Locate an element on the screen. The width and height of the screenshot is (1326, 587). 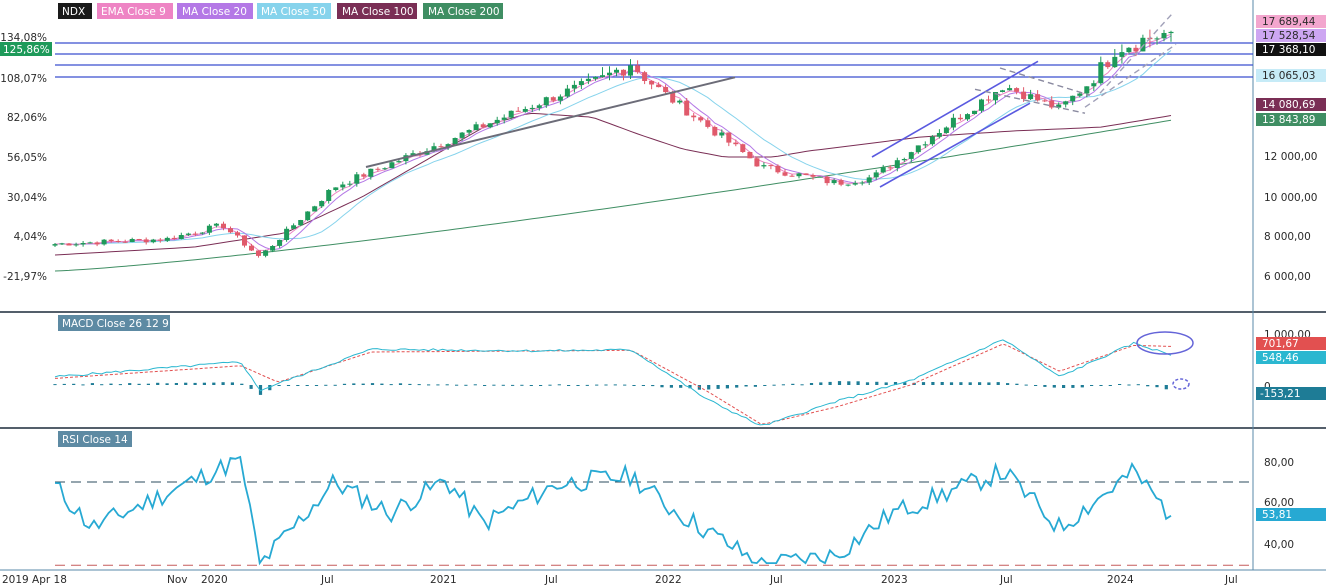
legend-ema9: EMA Close 9 is located at coordinates (133, 12).